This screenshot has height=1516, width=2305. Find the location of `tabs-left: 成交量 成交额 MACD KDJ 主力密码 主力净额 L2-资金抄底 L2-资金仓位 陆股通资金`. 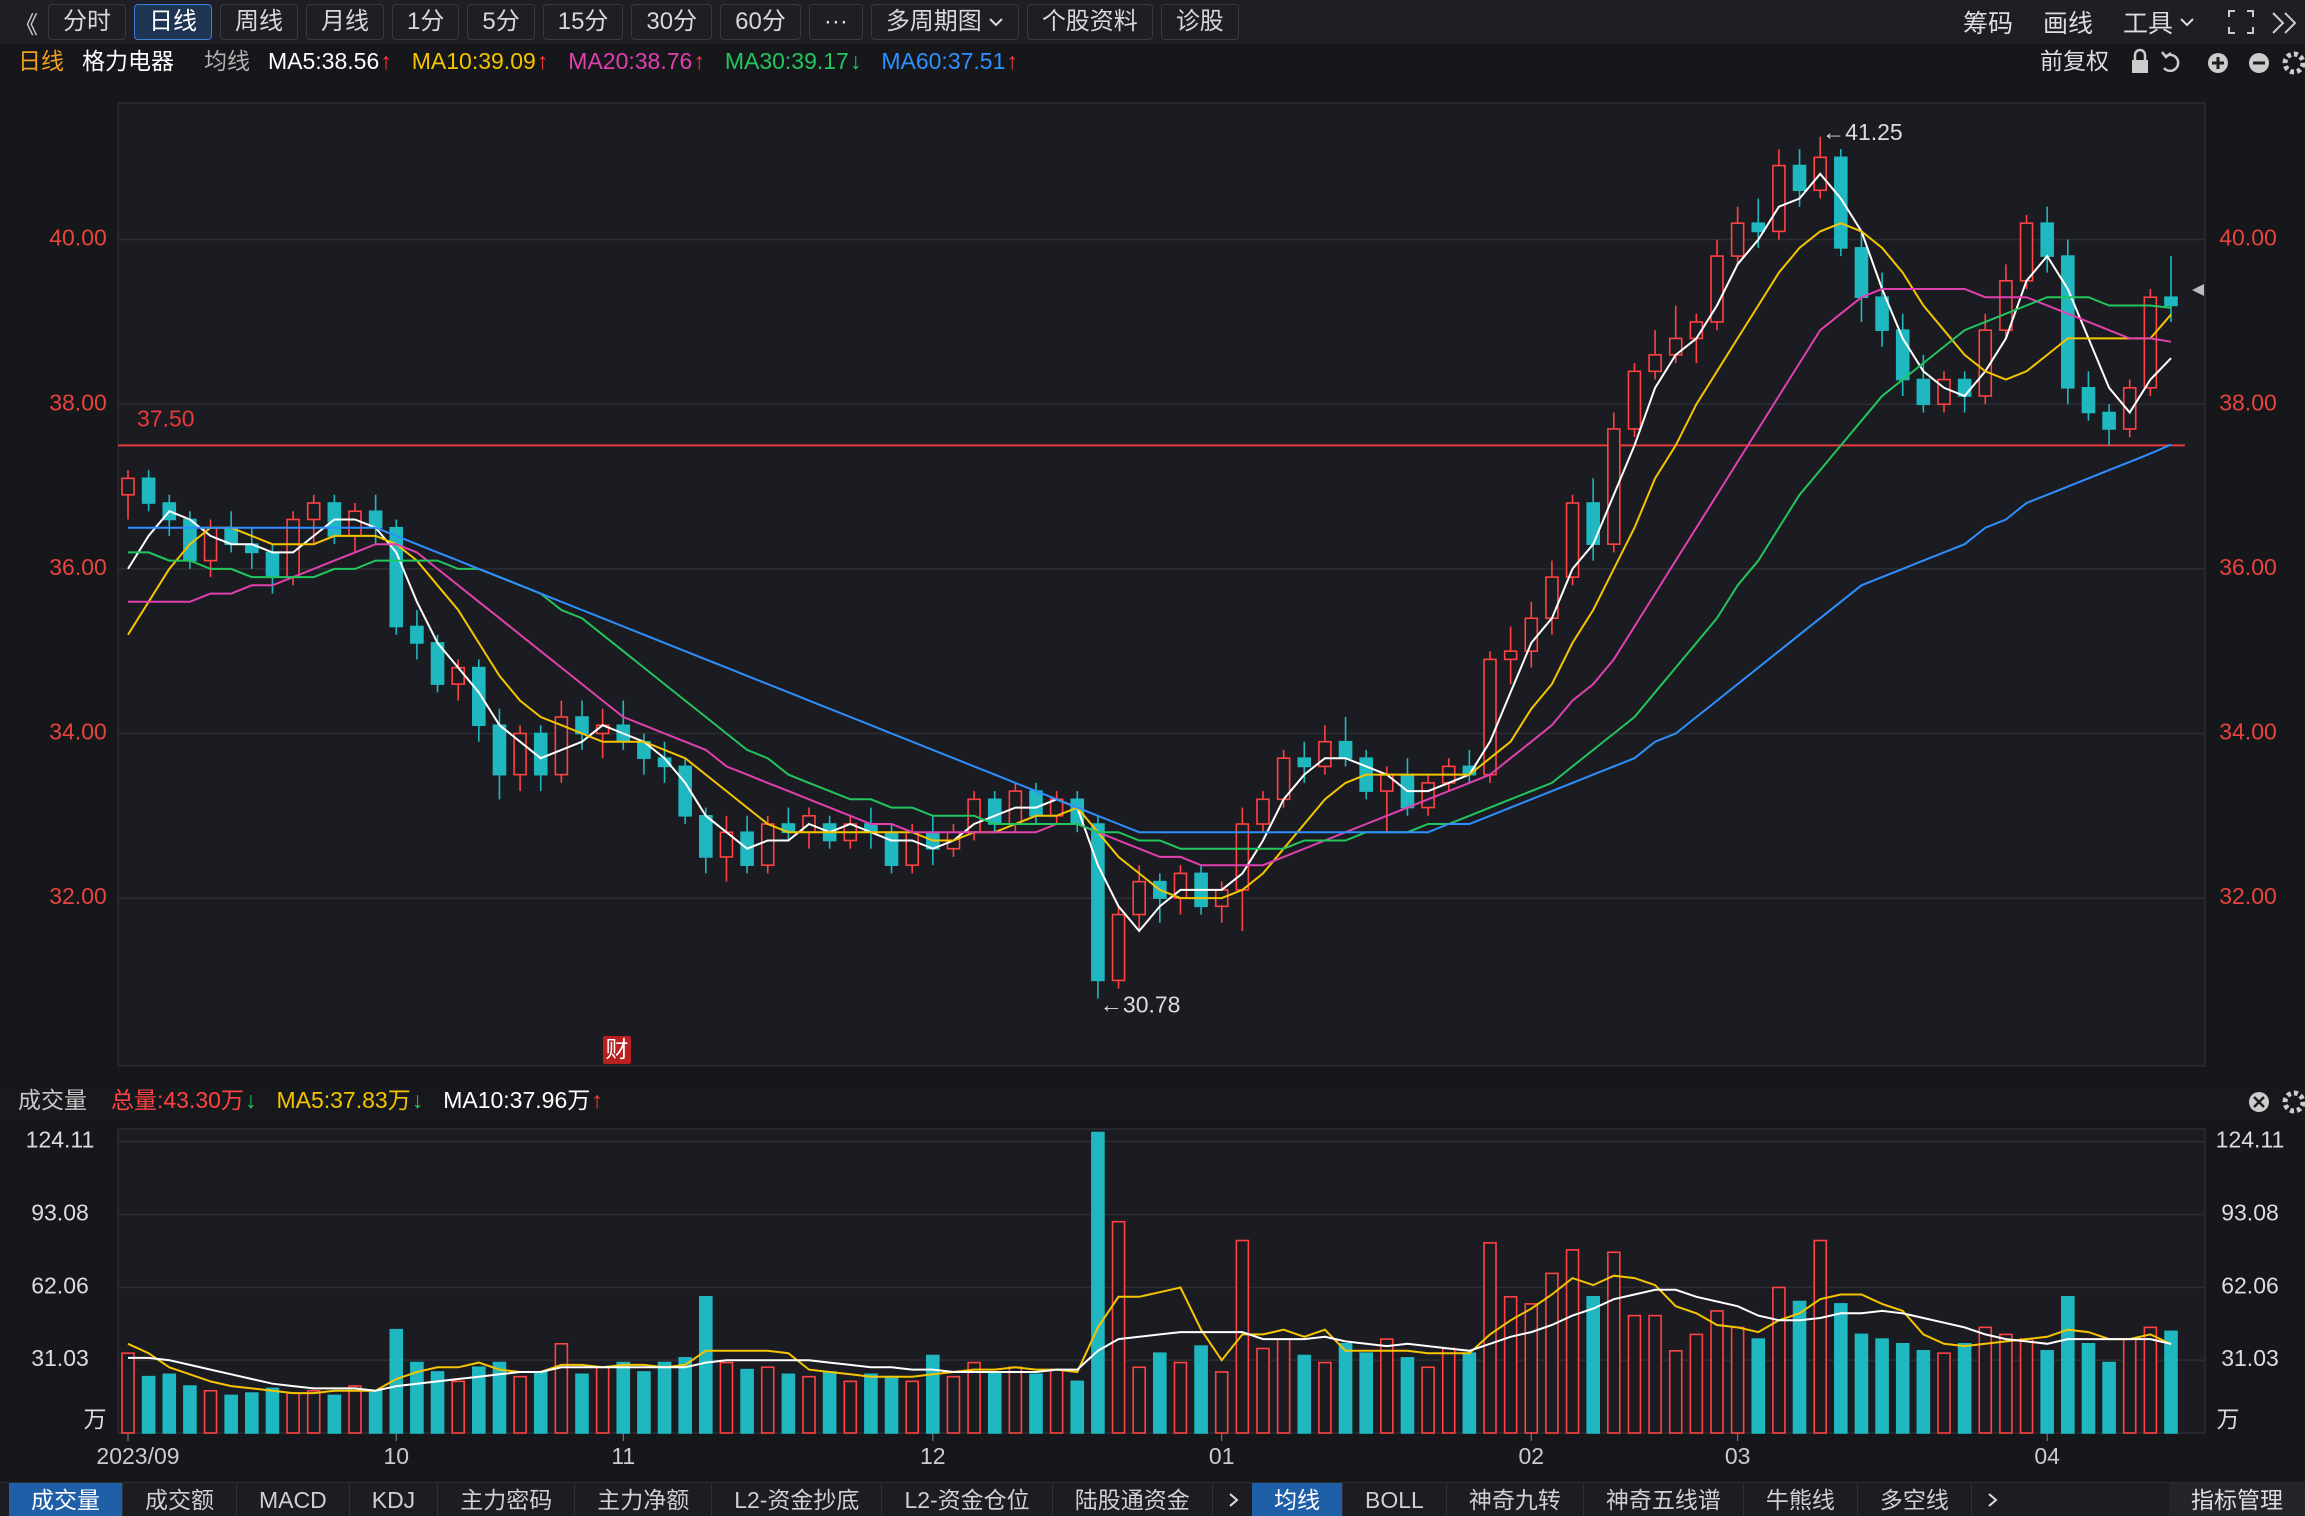

tabs-left: 成交量 成交额 MACD KDJ 主力密码 主力净额 L2-资金抄底 L2-资金仓位 陆股通资金 is located at coordinates (629, 1499).